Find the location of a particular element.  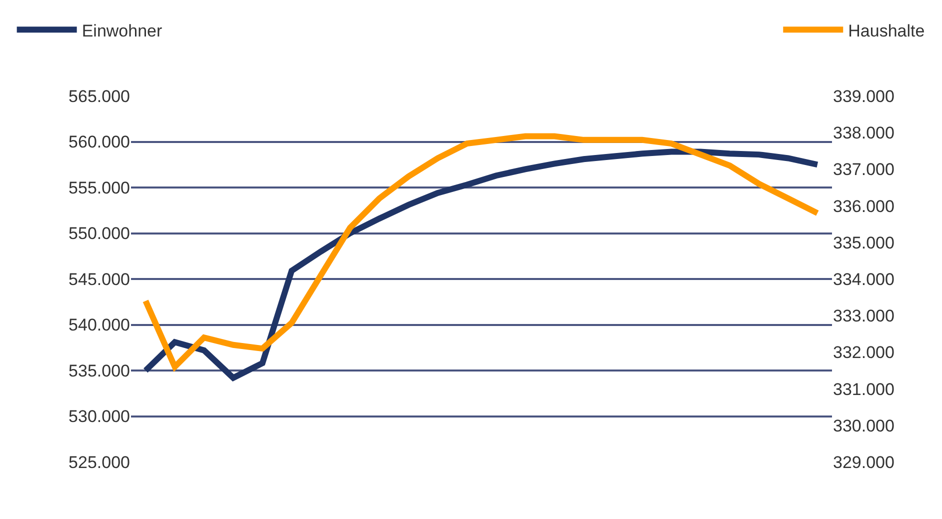

y2-tick-label: 336.000 is located at coordinates (863, 206).